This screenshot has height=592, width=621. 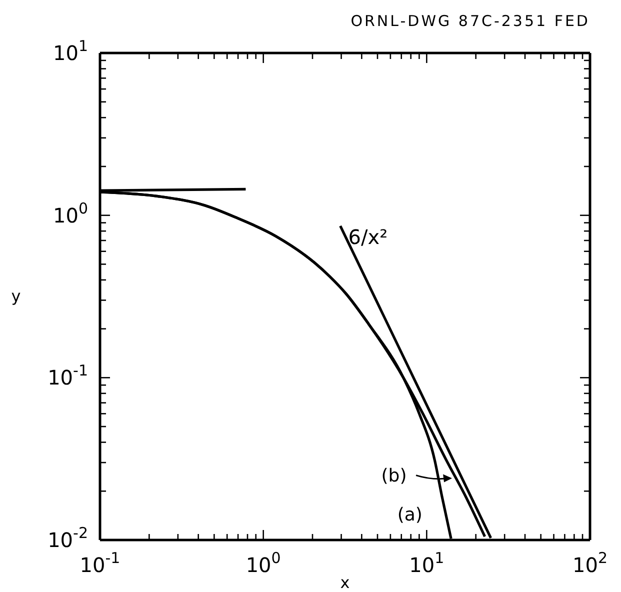 What do you see at coordinates (263, 563) in the screenshot?
I see `x-tick-label: 10$^{0}$` at bounding box center [263, 563].